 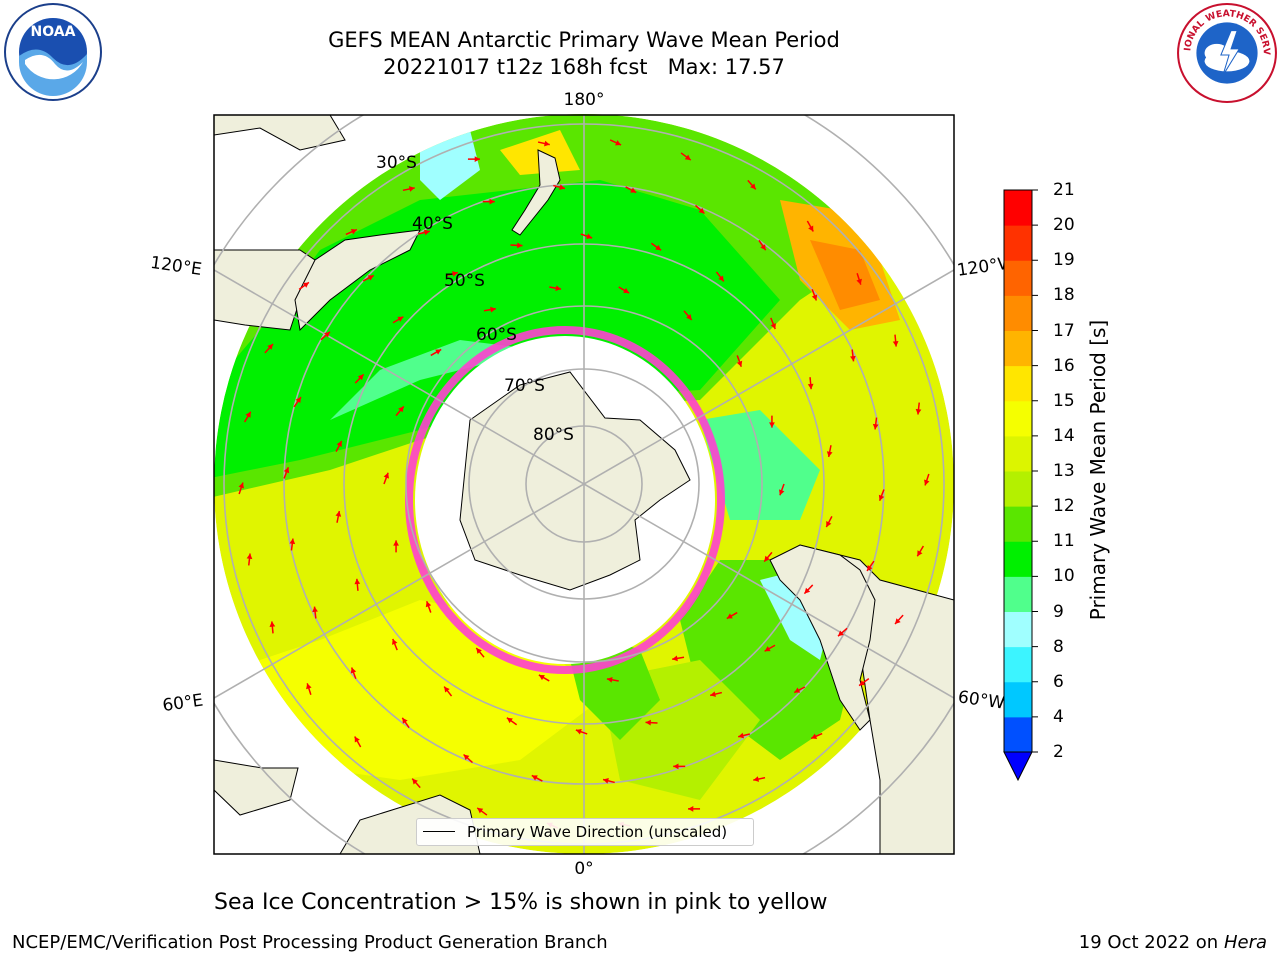 What do you see at coordinates (182, 703) in the screenshot?
I see `lon-label-60e: 60°E` at bounding box center [182, 703].